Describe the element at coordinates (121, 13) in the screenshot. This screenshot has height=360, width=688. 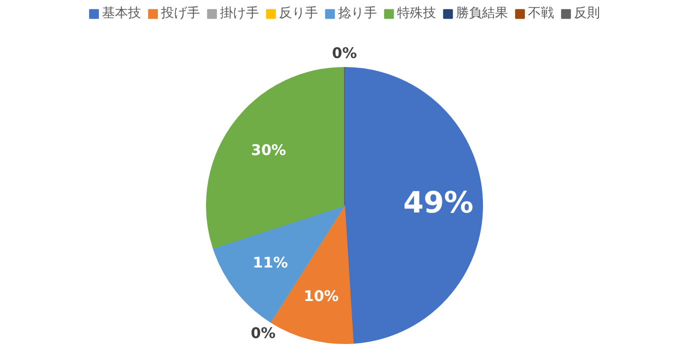
I see `legend-label: 基本技` at that location.